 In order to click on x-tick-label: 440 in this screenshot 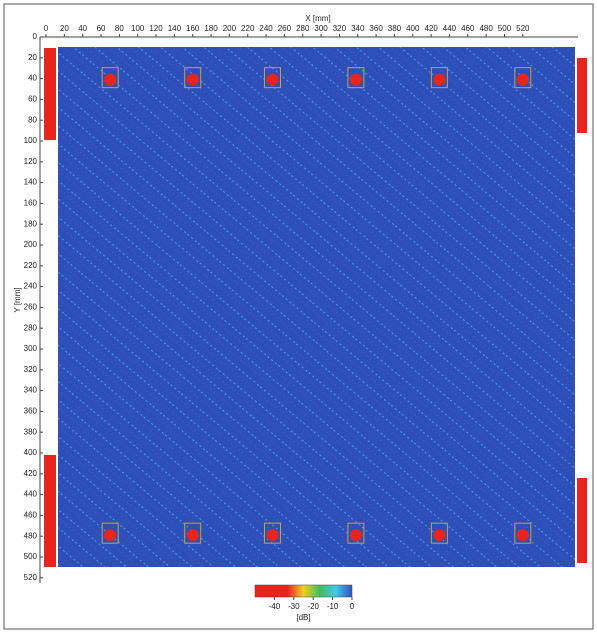, I will do `click(450, 28)`.